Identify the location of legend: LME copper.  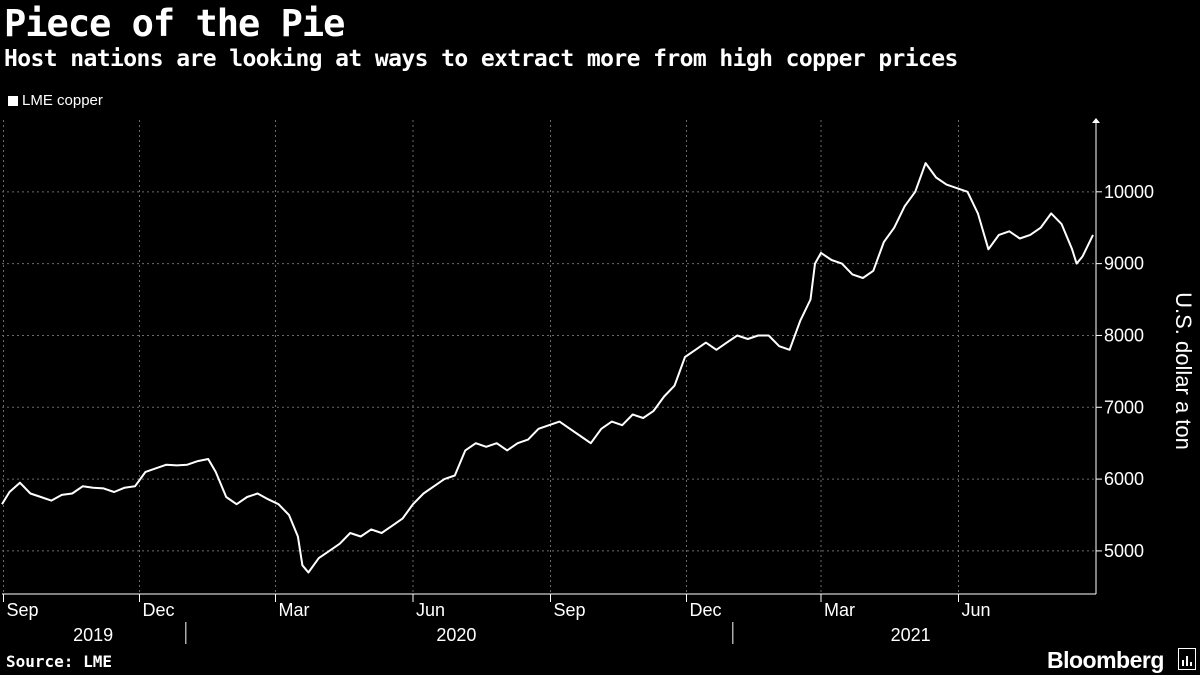
(55, 100).